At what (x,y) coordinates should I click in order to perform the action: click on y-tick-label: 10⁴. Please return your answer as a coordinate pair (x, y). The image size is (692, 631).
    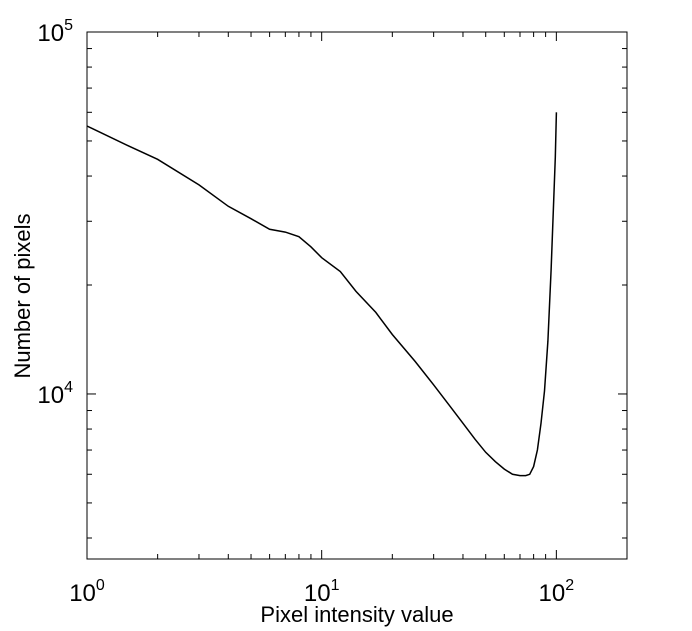
    Looking at the image, I should click on (55, 394).